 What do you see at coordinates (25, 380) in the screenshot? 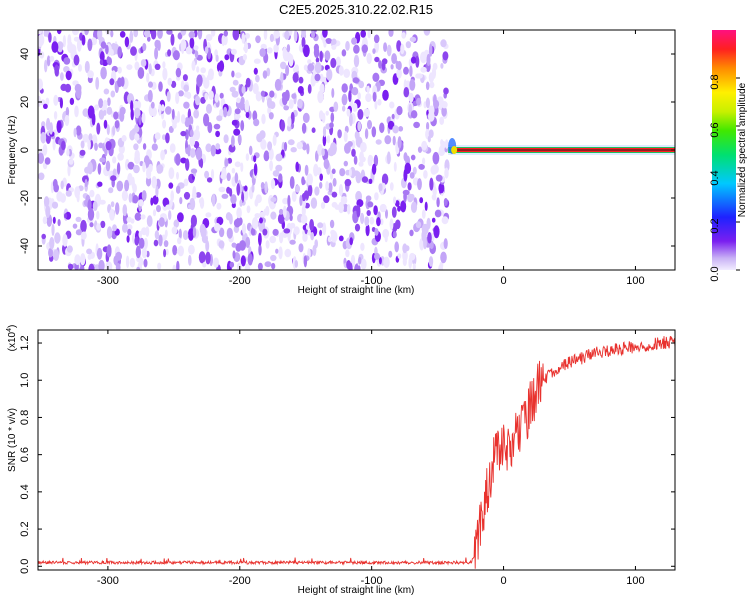
I see `y-tick-label: 1.0` at bounding box center [25, 380].